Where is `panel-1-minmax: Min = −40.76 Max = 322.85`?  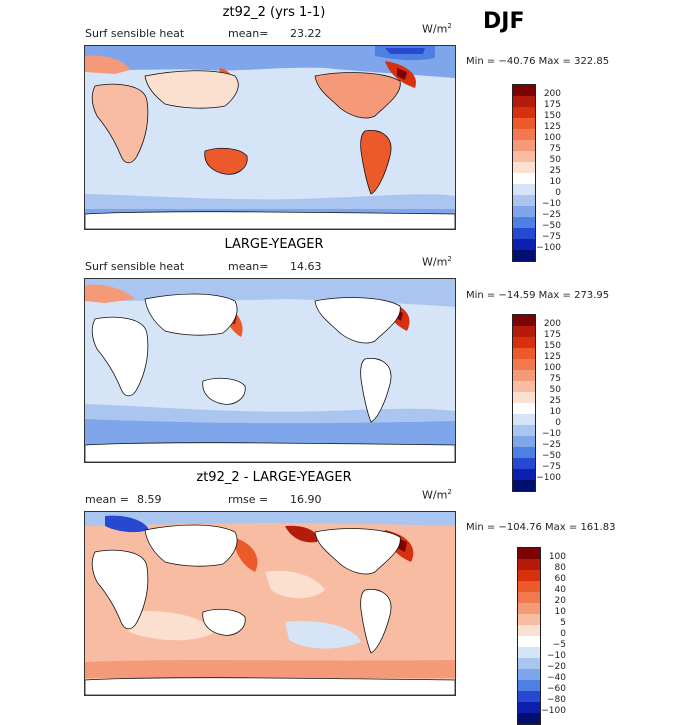
panel-1-minmax: Min = −40.76 Max = 322.85 is located at coordinates (538, 61).